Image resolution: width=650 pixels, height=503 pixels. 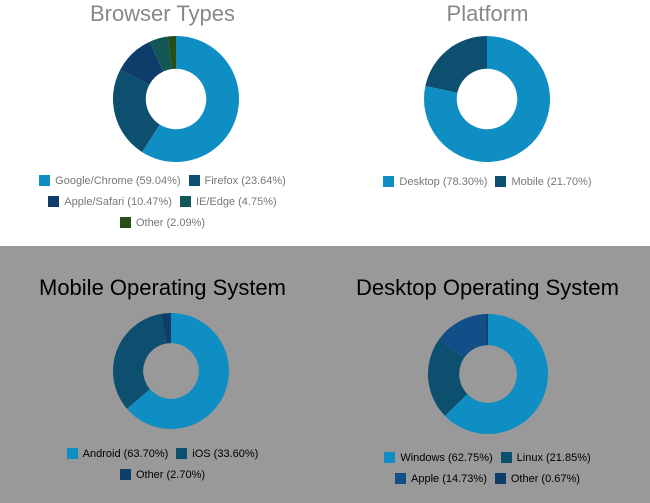 I want to click on legend-label: Other (2.09%), so click(x=170, y=222).